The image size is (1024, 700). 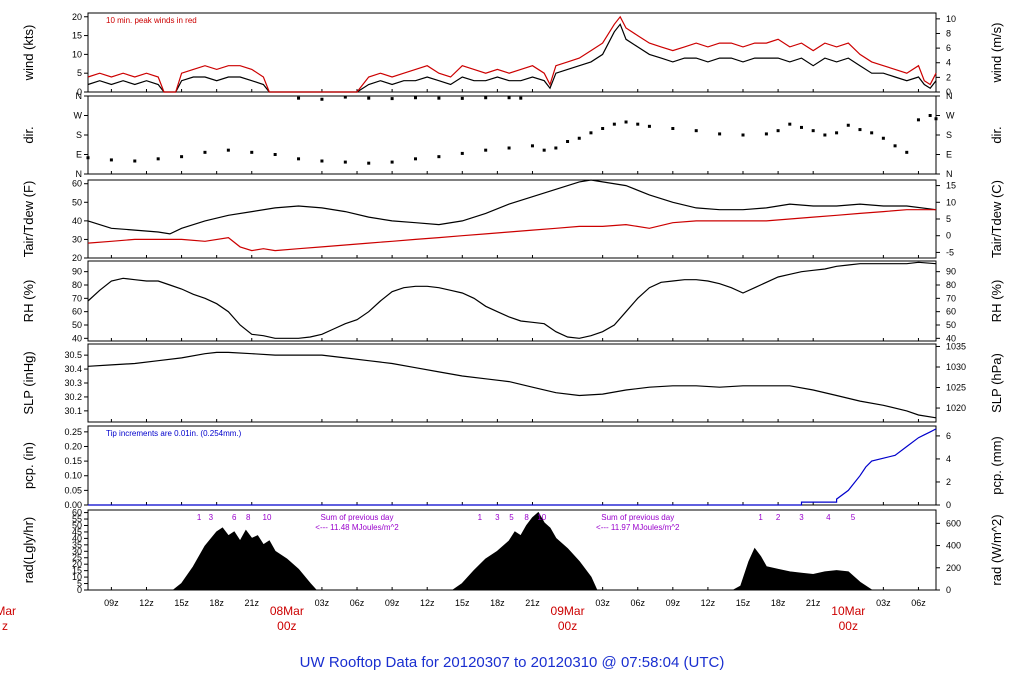 I want to click on rad-right-tick-label: 200, so click(x=953, y=568).